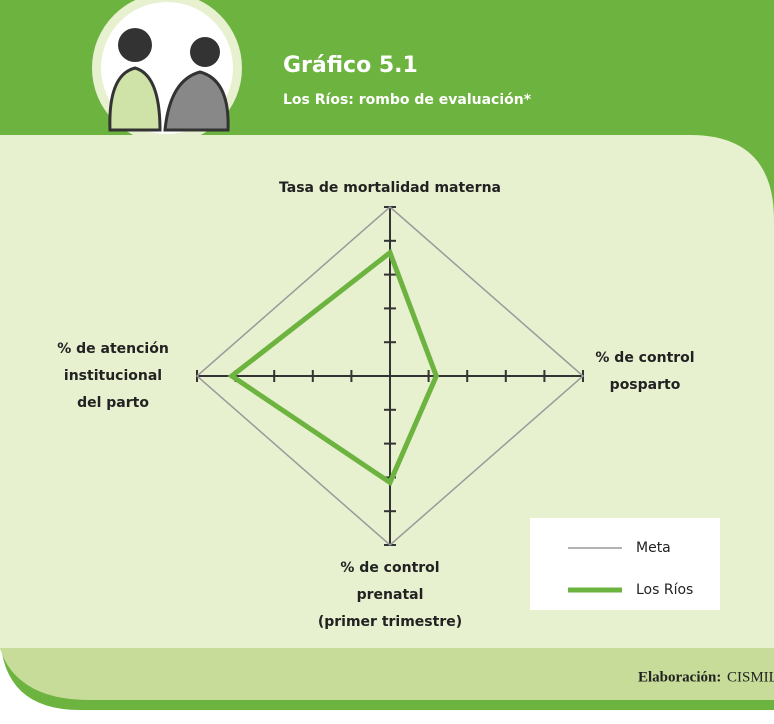  I want to click on axis-label: del parto, so click(113, 403).